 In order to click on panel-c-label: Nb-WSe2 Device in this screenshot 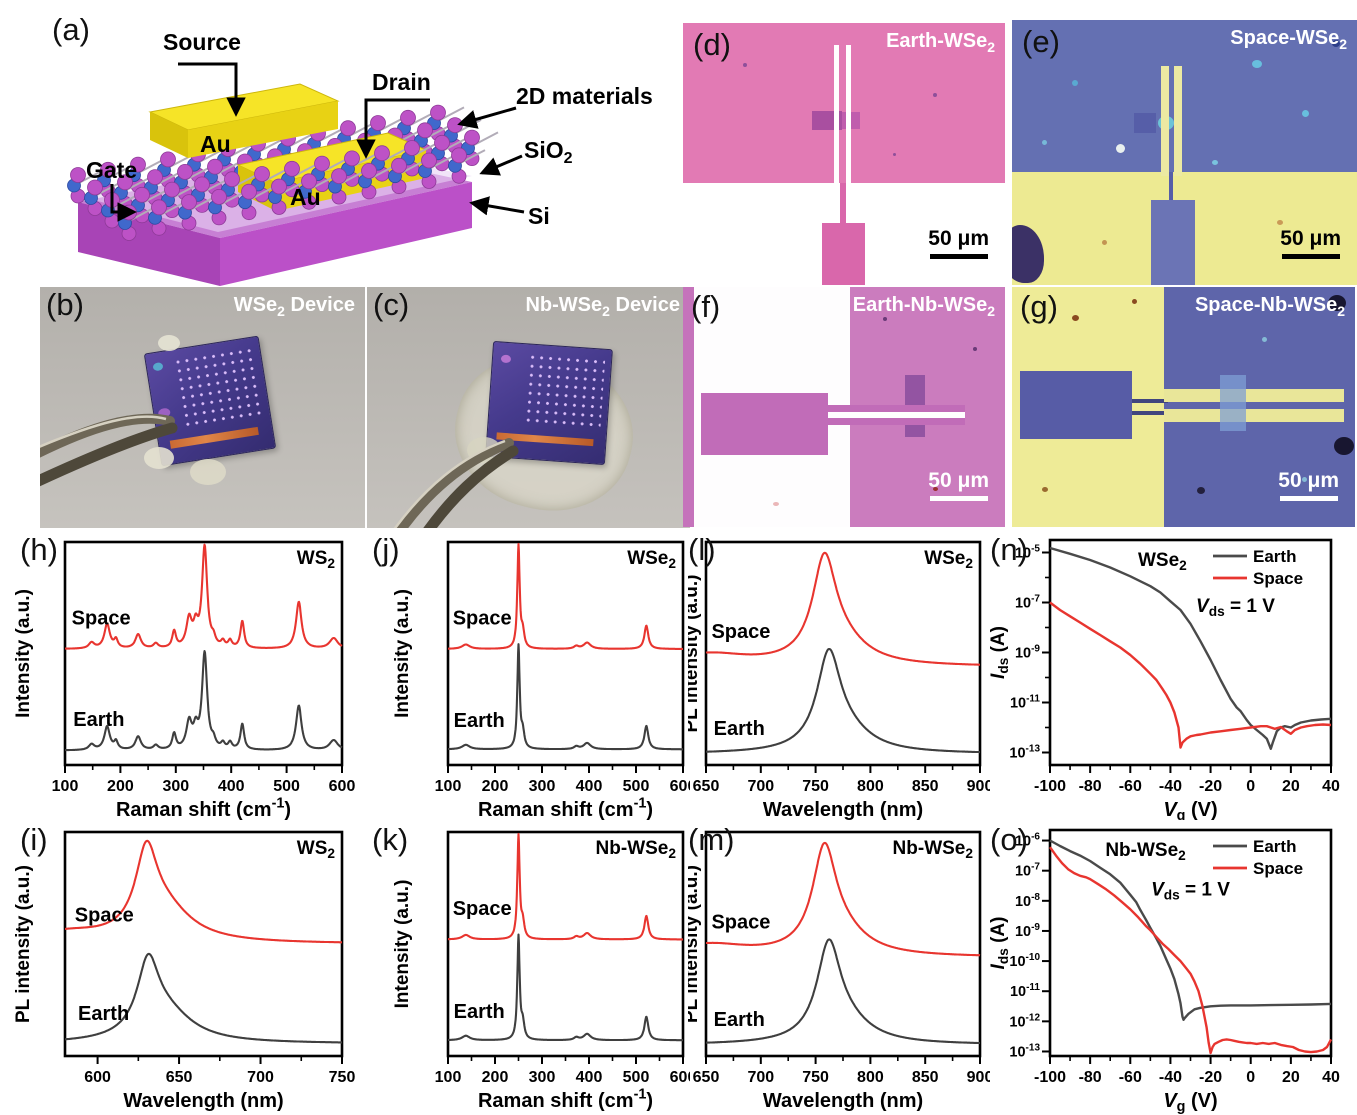, I will do `click(602, 306)`.